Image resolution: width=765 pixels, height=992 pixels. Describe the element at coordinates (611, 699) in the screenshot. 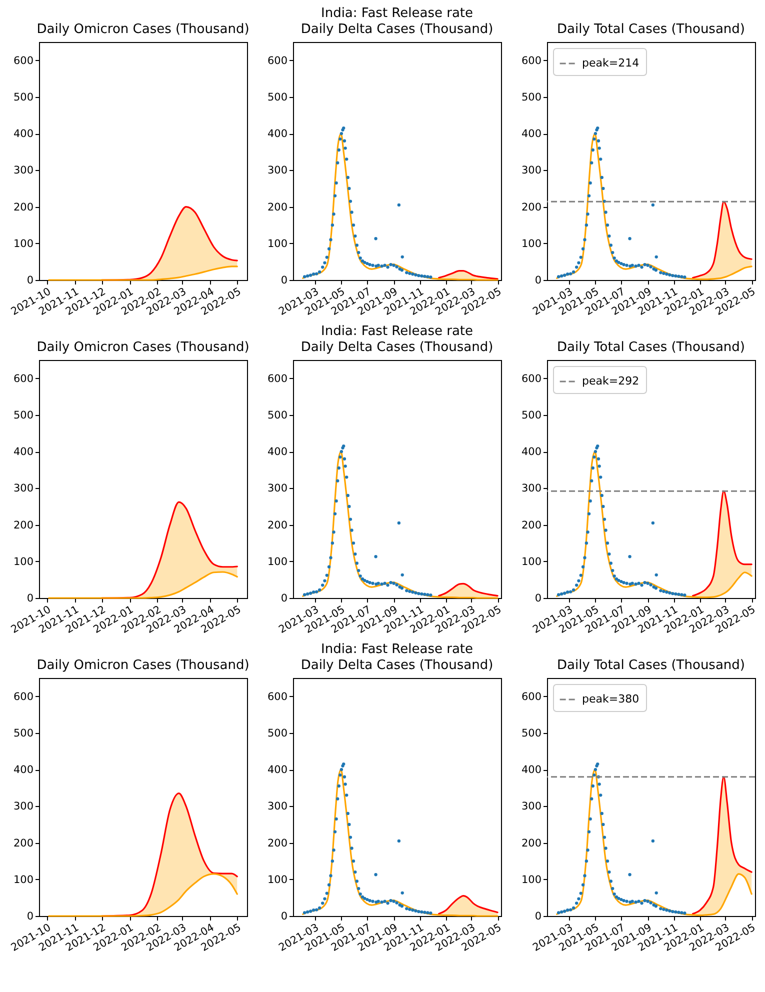

I see `legend-label: peak=380` at that location.